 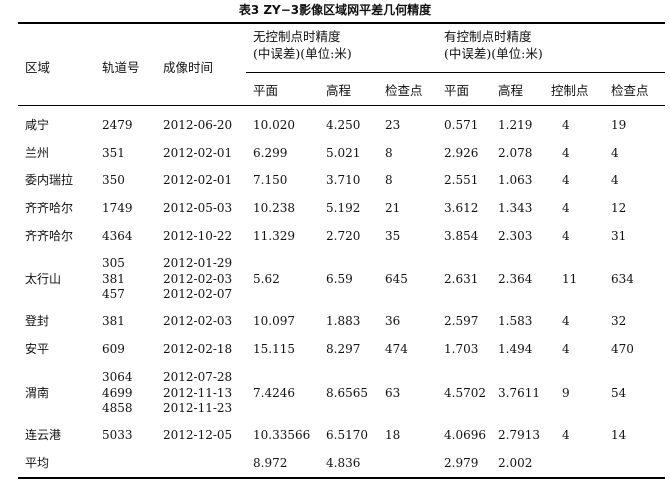 I want to click on row-c-checkpoints: 19, so click(x=619, y=125).